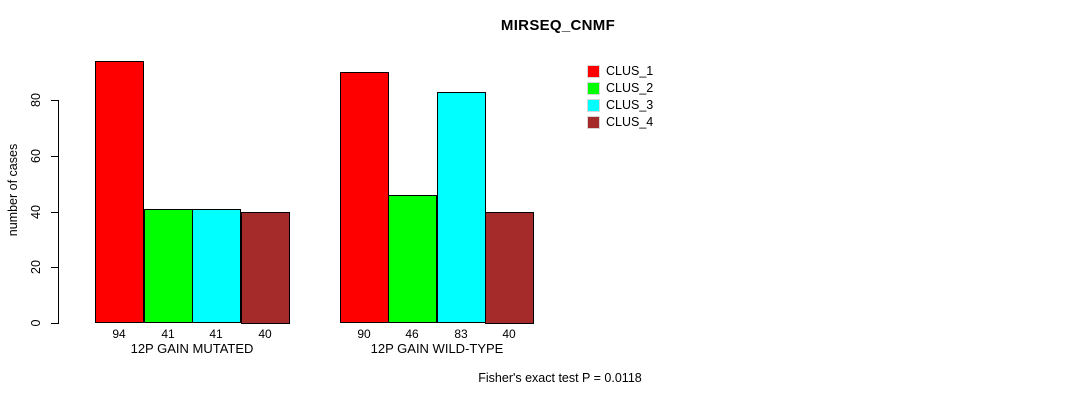  Describe the element at coordinates (36, 212) in the screenshot. I see `y-tick-label: 40` at that location.